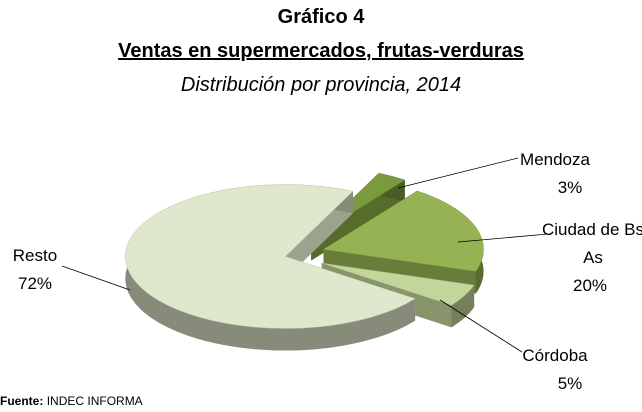 The width and height of the screenshot is (642, 412). Describe the element at coordinates (570, 383) in the screenshot. I see `slice-value-label: 5%` at that location.